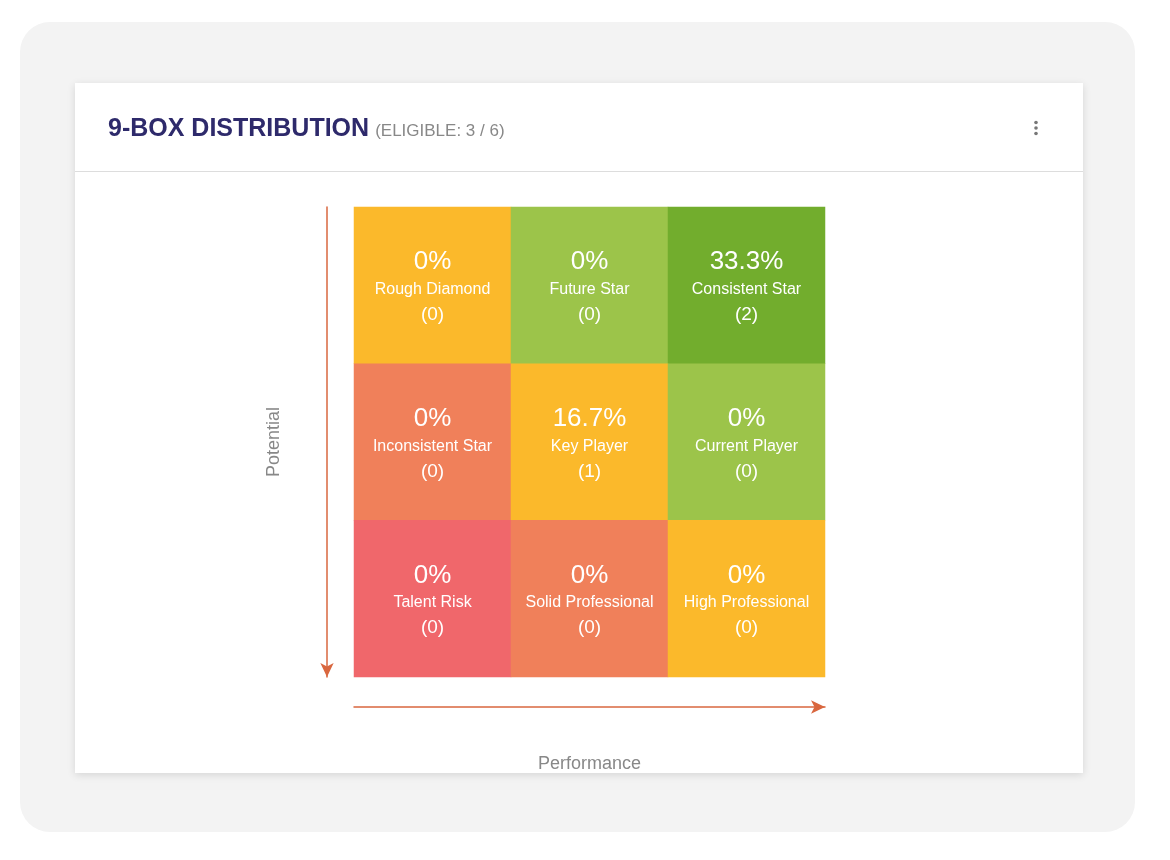 The width and height of the screenshot is (1170, 860). Describe the element at coordinates (746, 301) in the screenshot. I see `annotation: Consistent Star (2)` at that location.